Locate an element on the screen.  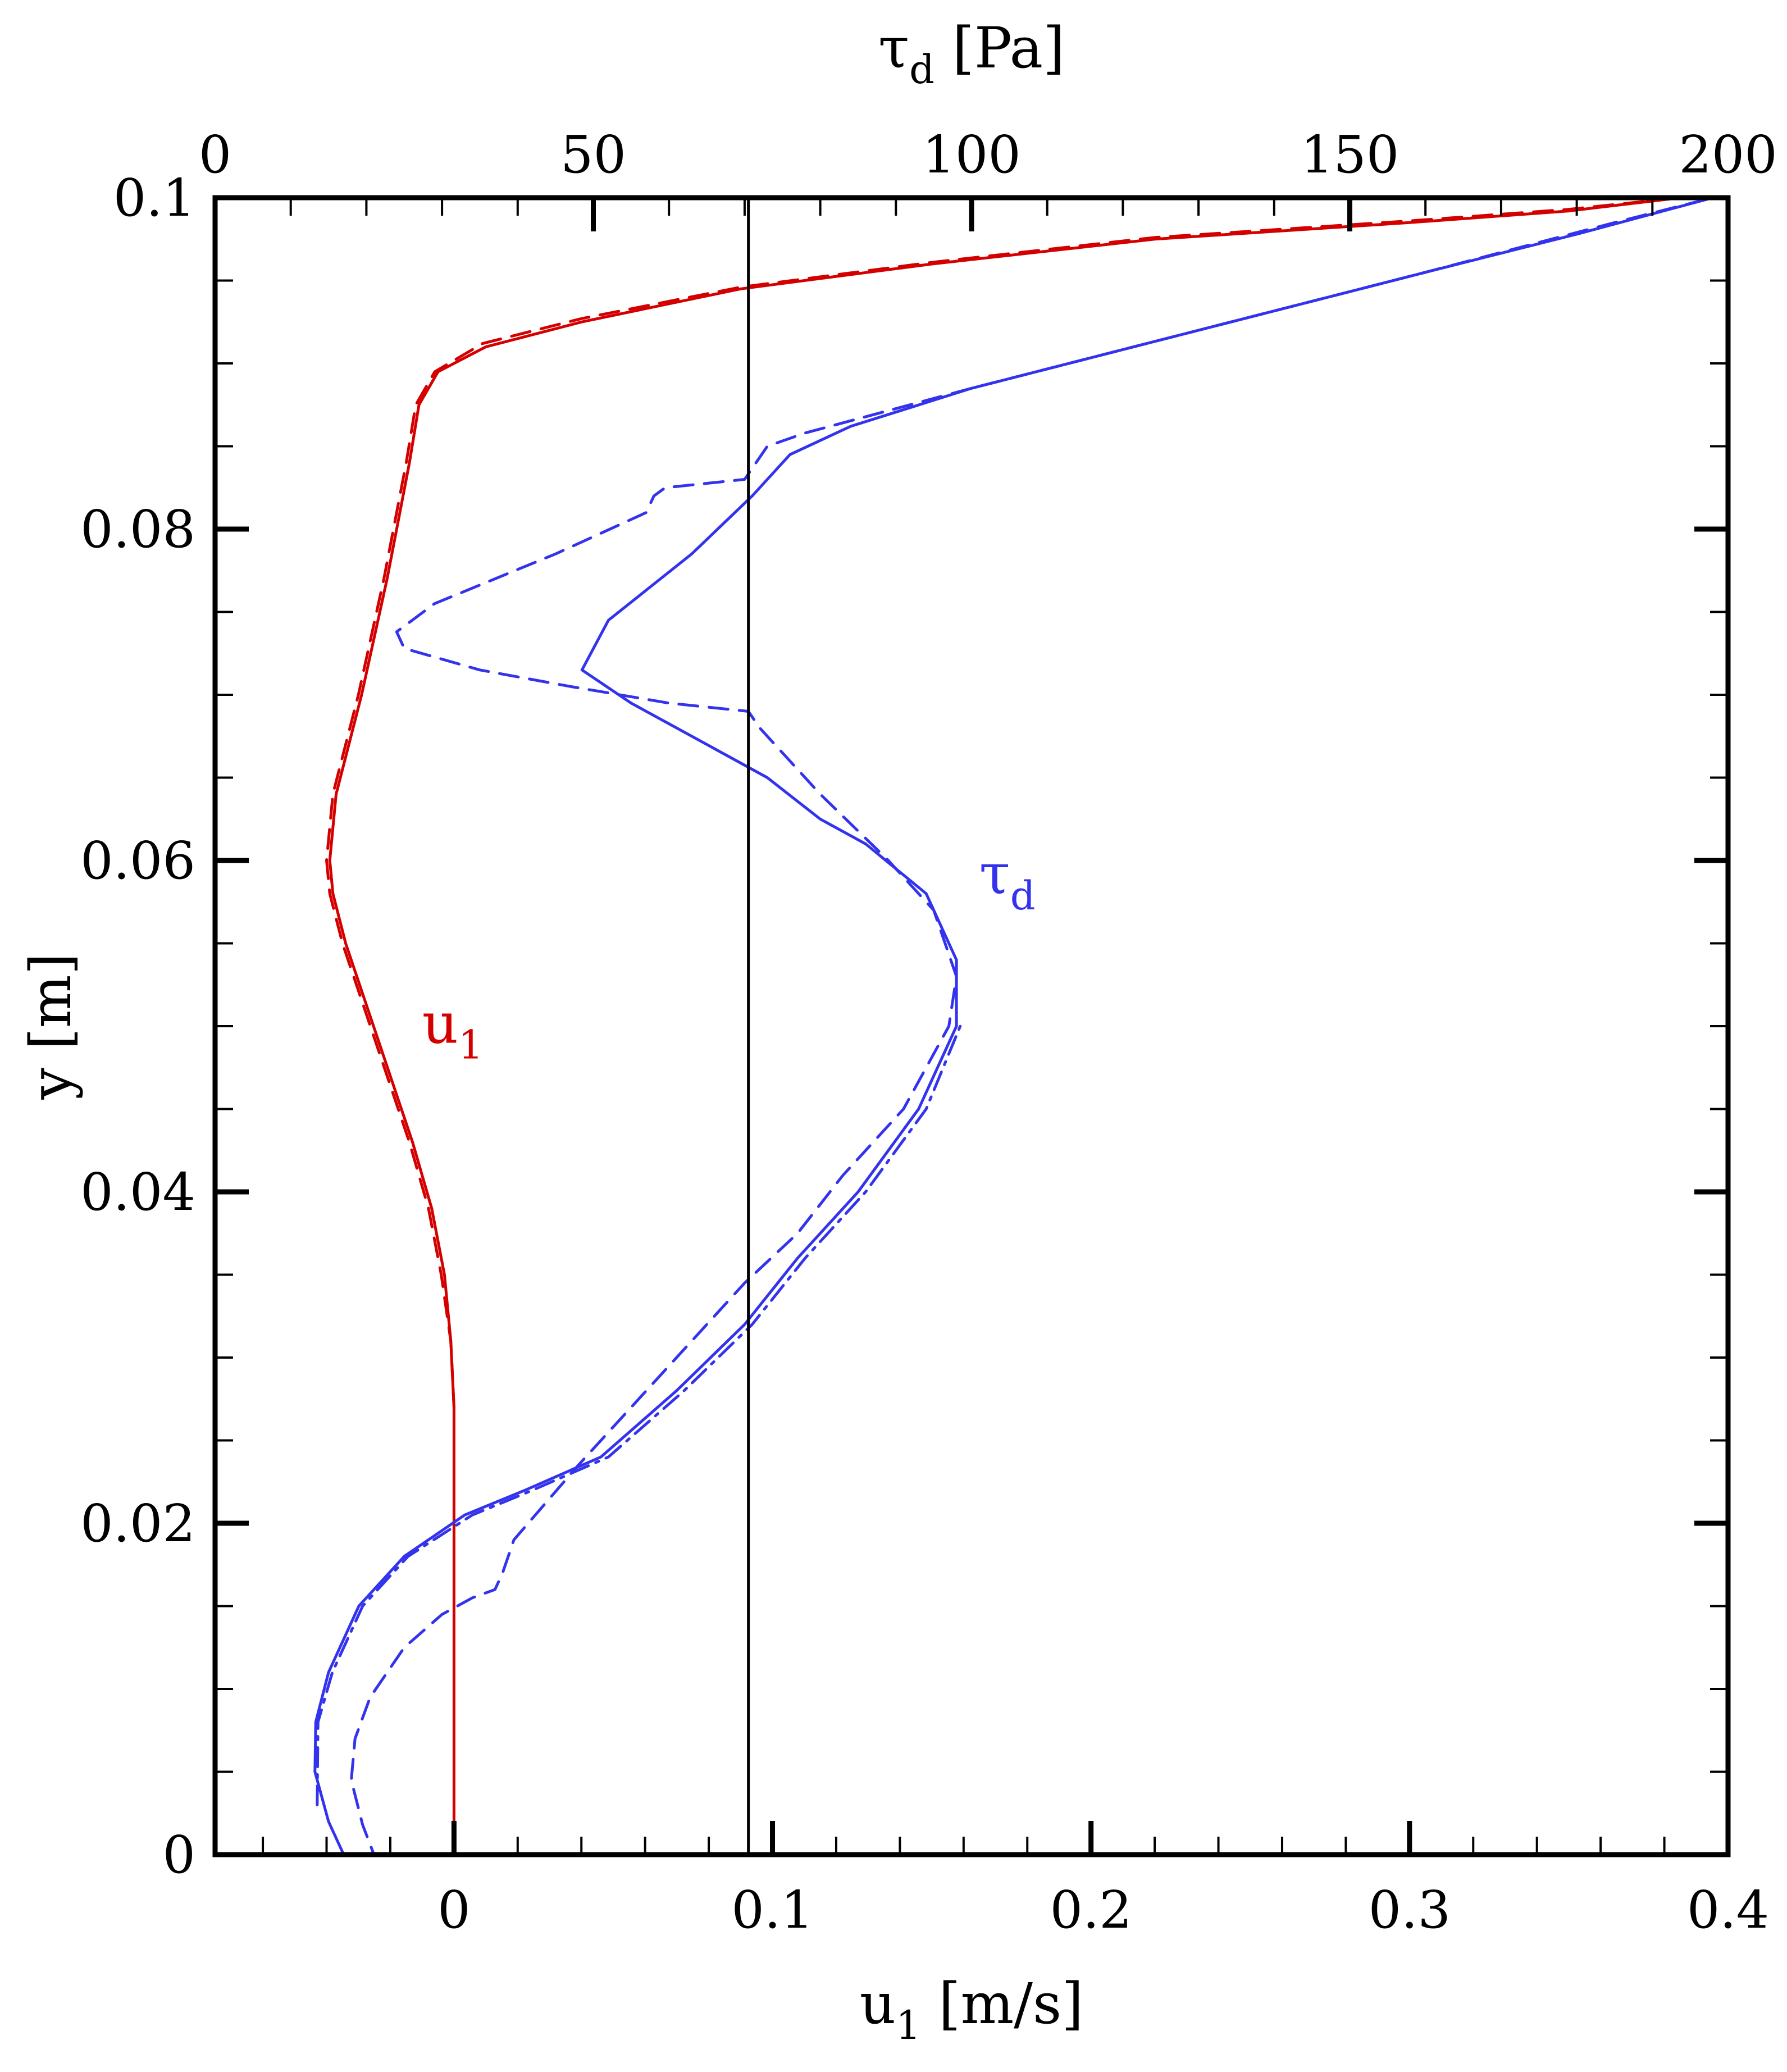
x-axis-title-top: τd [Pa] is located at coordinates (972, 54).